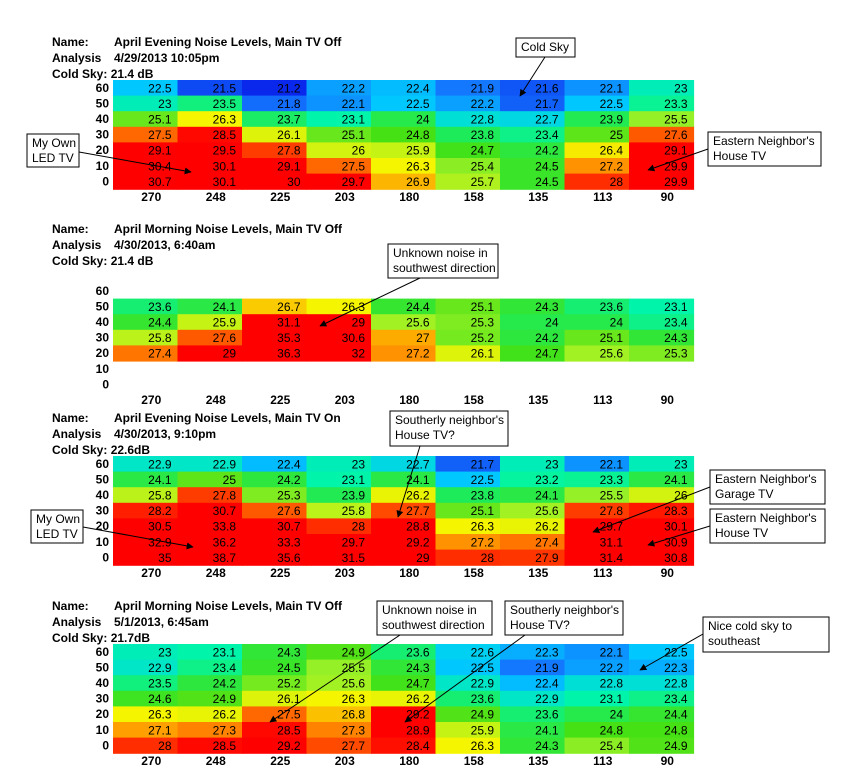 The width and height of the screenshot is (850, 783). I want to click on cell-value-label: 22.9, so click(160, 668).